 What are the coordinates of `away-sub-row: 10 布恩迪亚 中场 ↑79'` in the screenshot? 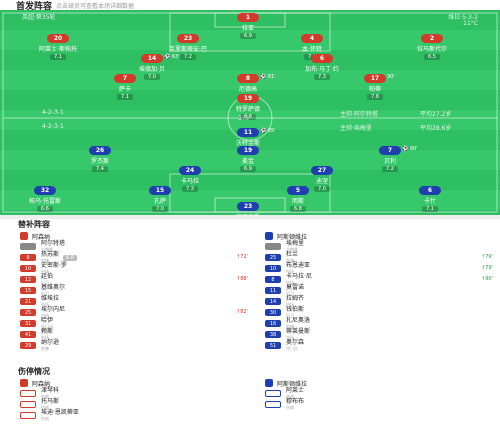 It's located at (380, 268).